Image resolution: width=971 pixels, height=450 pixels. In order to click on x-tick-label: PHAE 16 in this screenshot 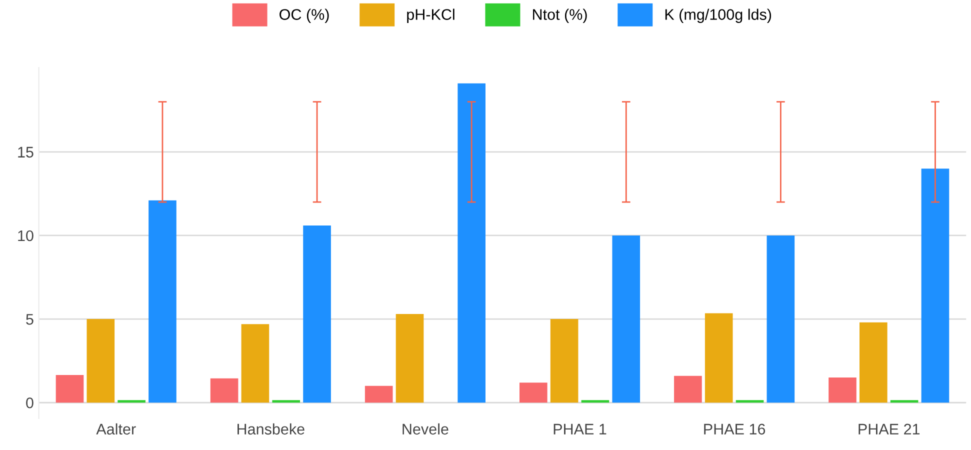, I will do `click(735, 429)`.